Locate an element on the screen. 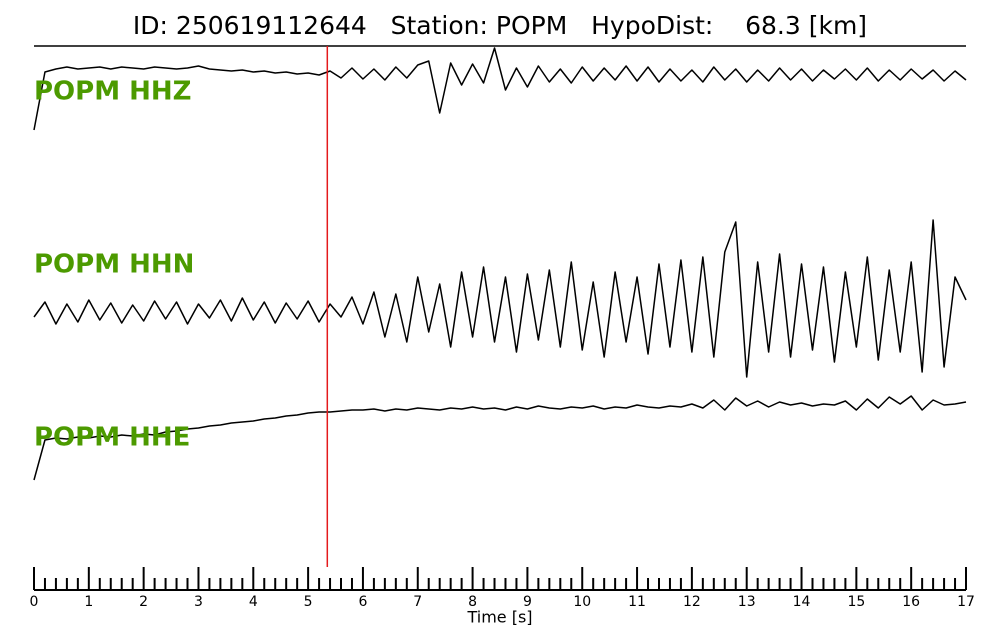 The width and height of the screenshot is (1000, 640). trace-label: POPM HHE is located at coordinates (112, 438).